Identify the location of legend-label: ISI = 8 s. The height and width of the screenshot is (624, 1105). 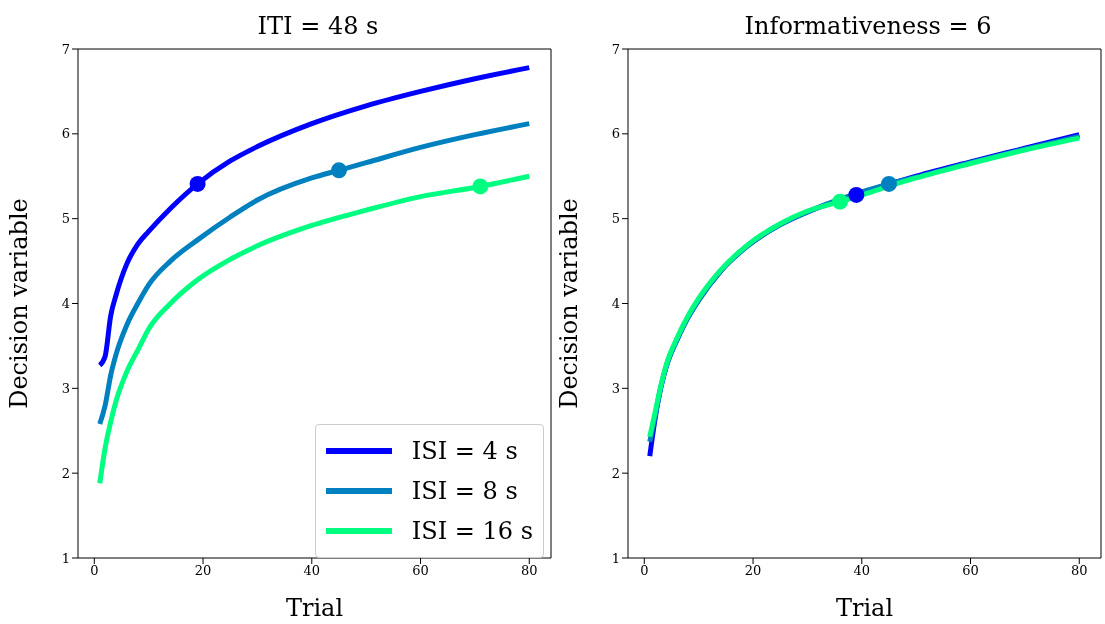
(464, 491).